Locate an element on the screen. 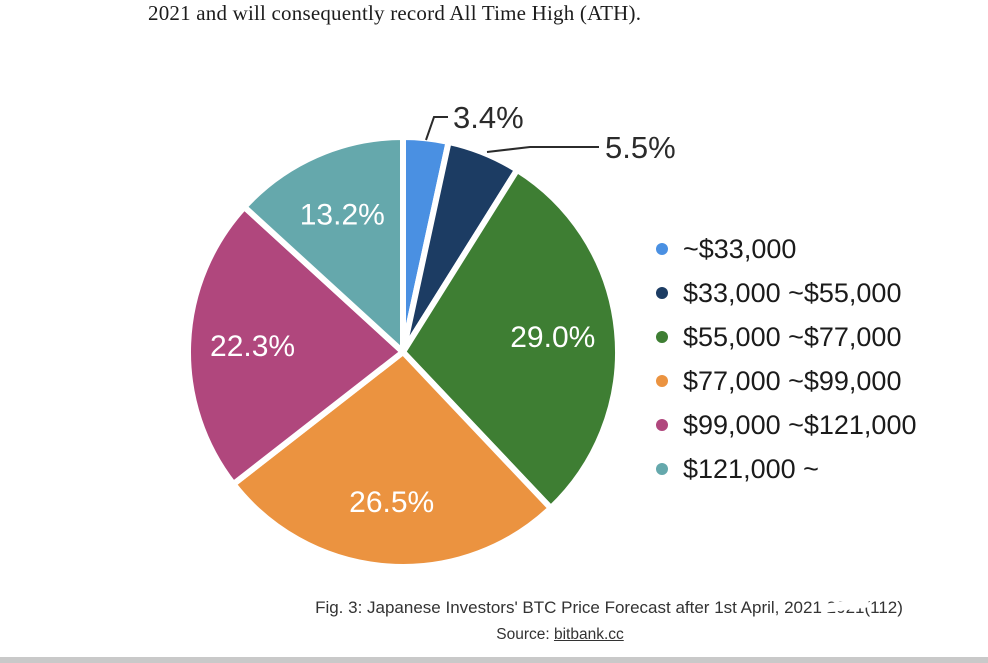 The width and height of the screenshot is (988, 663). source-prefix: Source: is located at coordinates (525, 634).